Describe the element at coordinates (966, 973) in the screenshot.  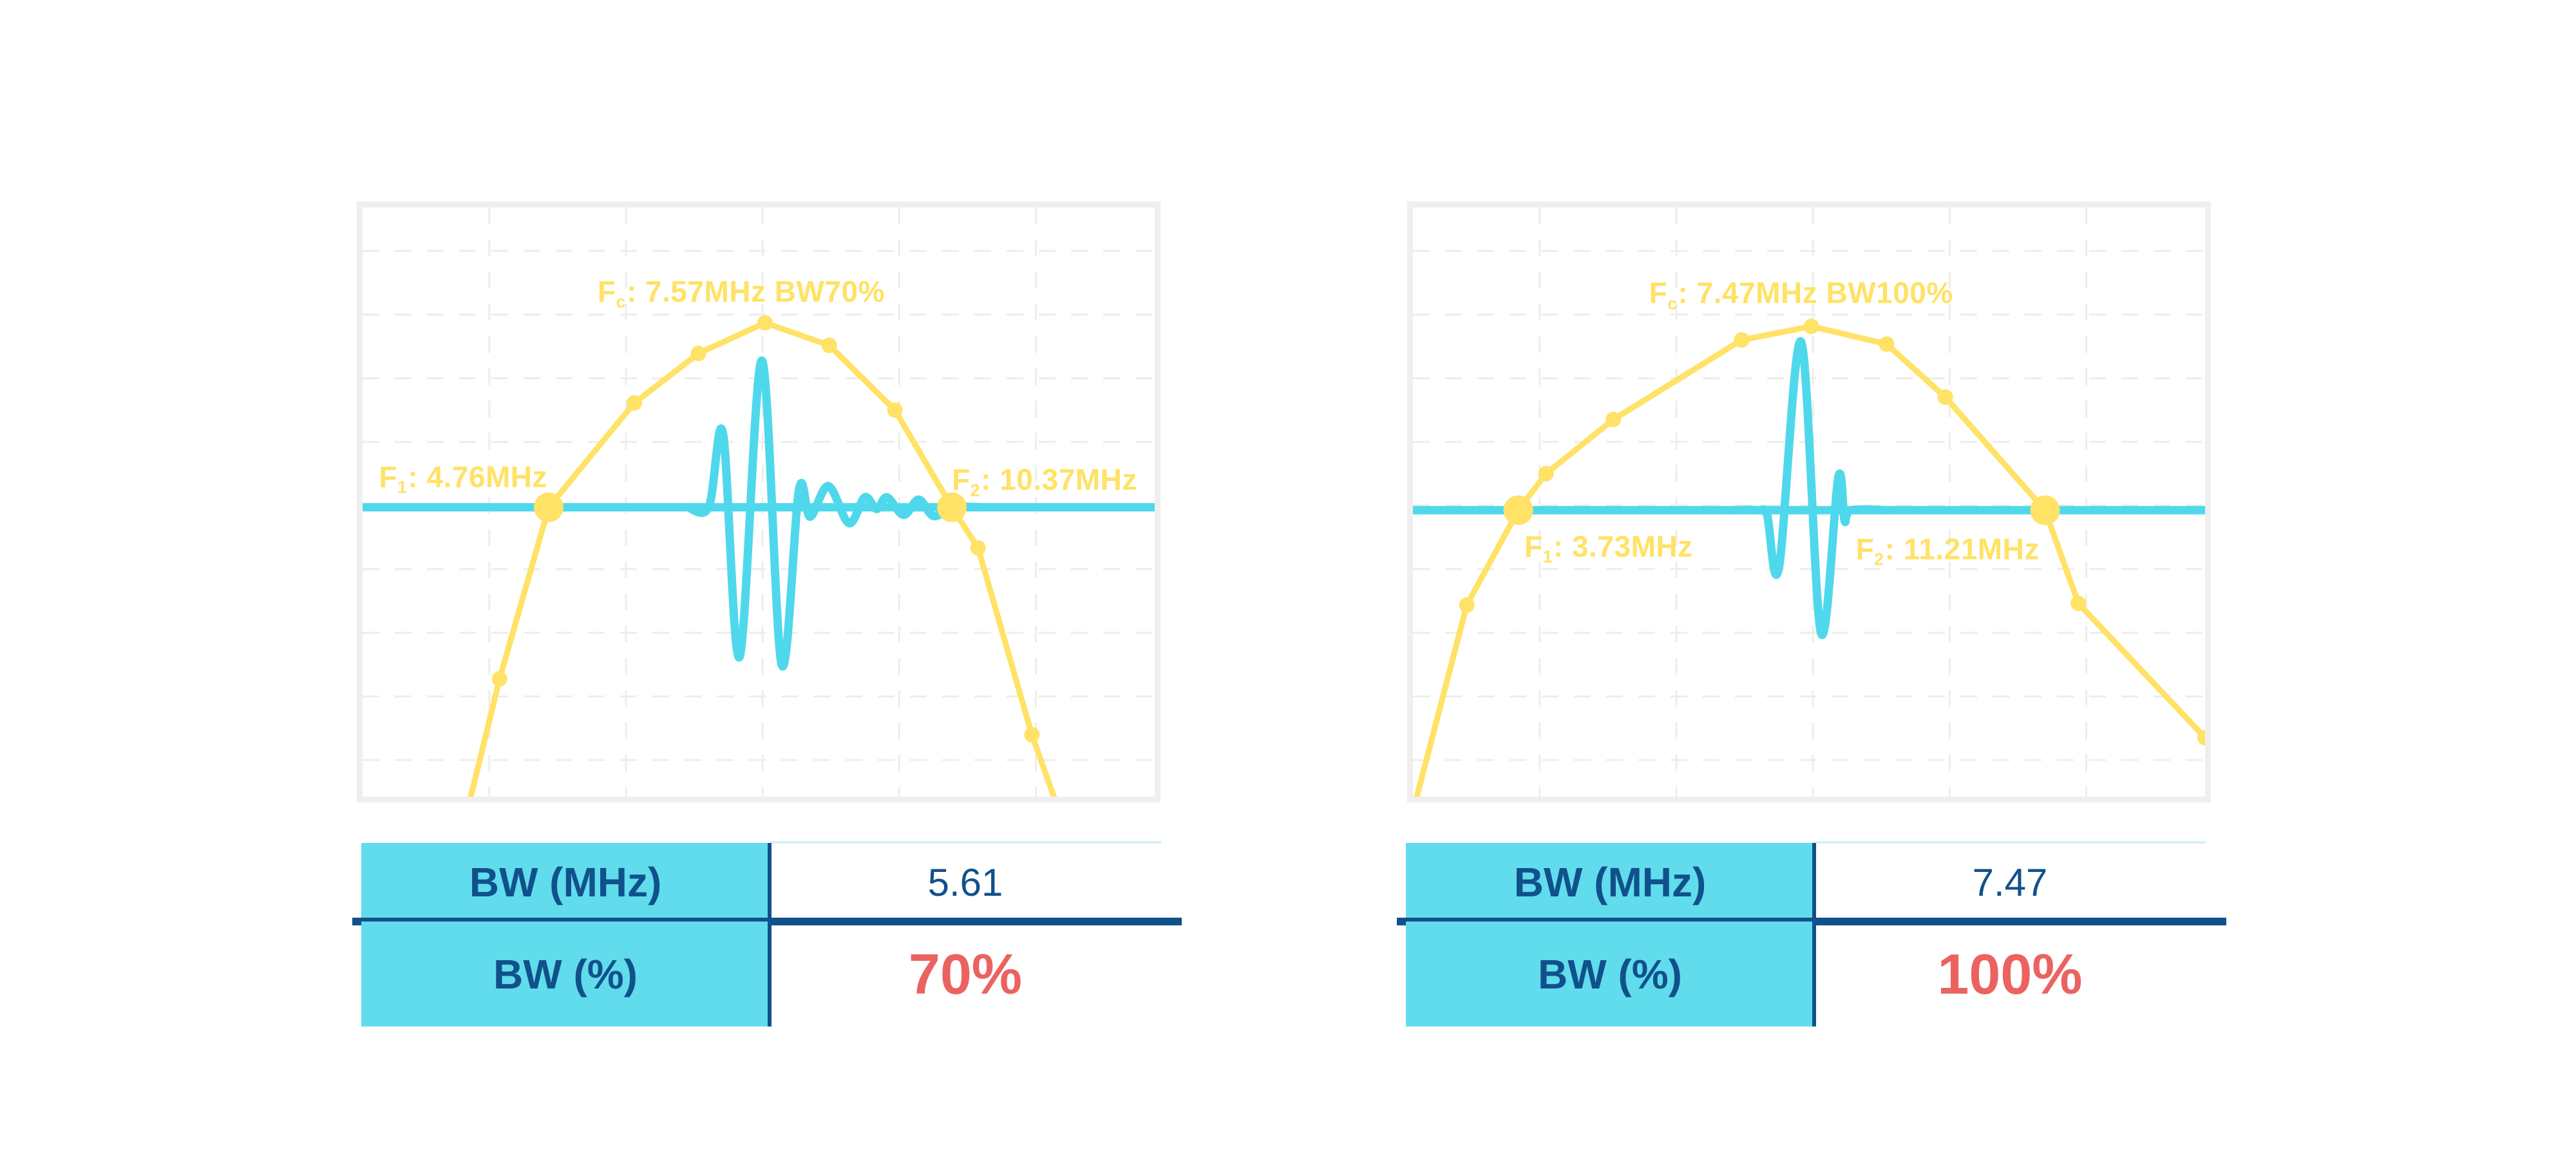
I see `bw-pct-value: 70%` at that location.